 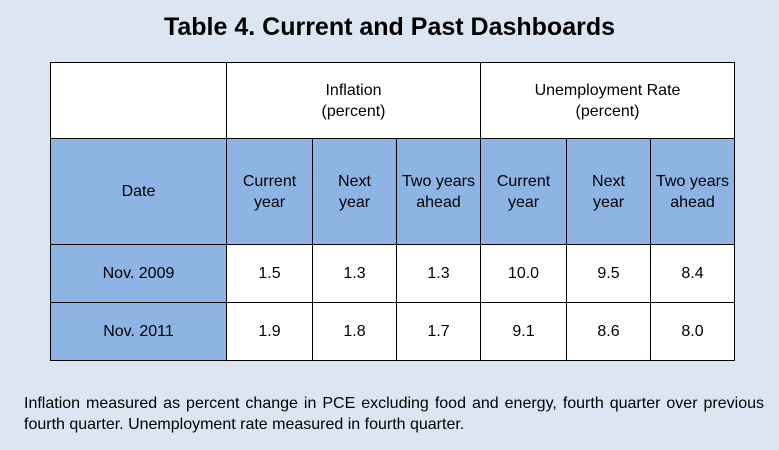 What do you see at coordinates (269, 191) in the screenshot?
I see `inflation-current-year-header: Current year` at bounding box center [269, 191].